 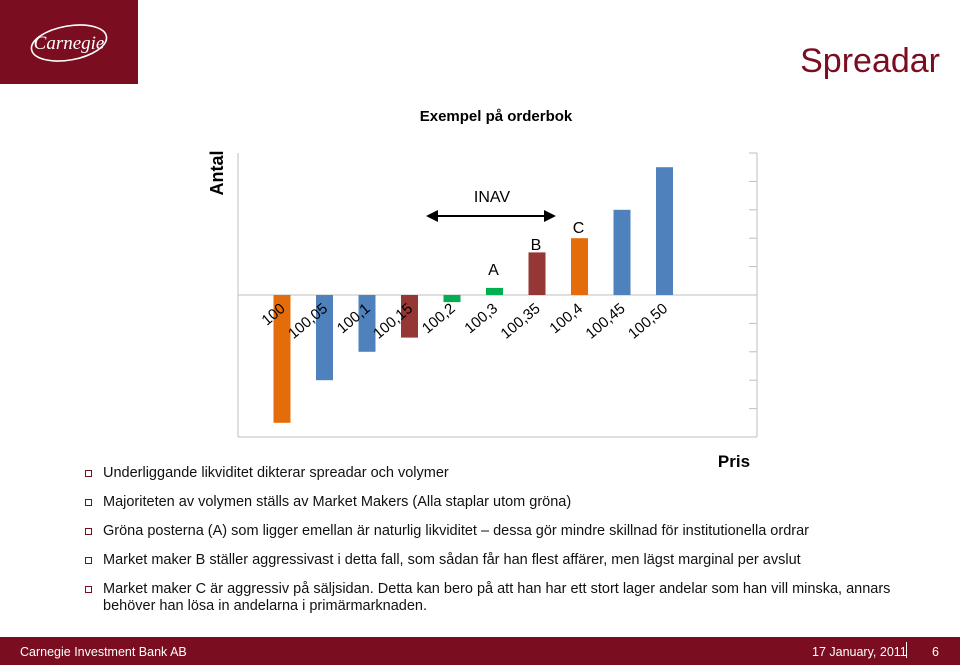 What do you see at coordinates (481, 318) in the screenshot?
I see `x-tick-label: 100,3` at bounding box center [481, 318].